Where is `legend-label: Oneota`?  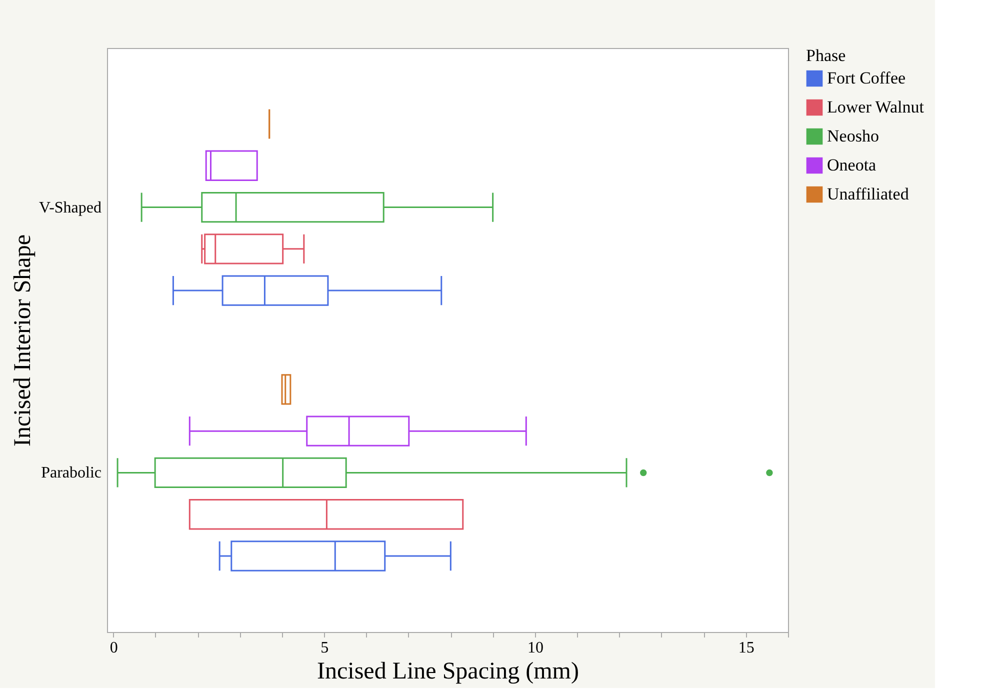
legend-label: Oneota is located at coordinates (852, 165).